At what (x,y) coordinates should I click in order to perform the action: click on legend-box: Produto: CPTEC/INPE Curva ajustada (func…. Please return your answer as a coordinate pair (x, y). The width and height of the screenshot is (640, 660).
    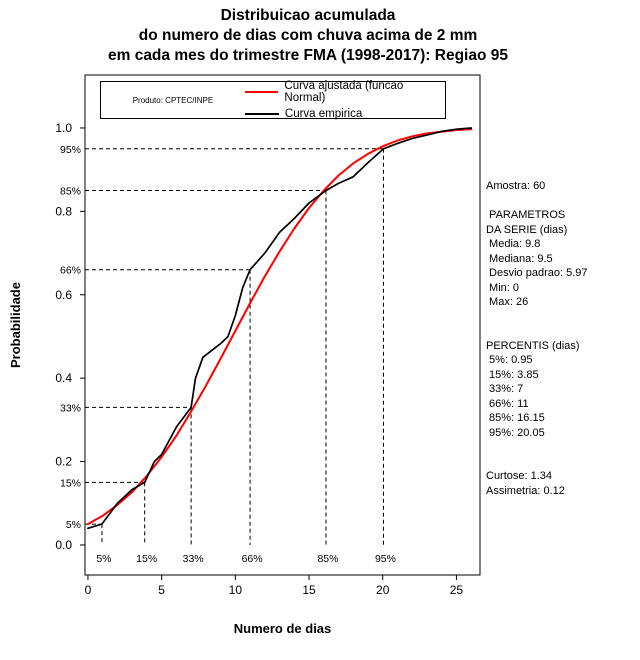
    Looking at the image, I should click on (273, 100).